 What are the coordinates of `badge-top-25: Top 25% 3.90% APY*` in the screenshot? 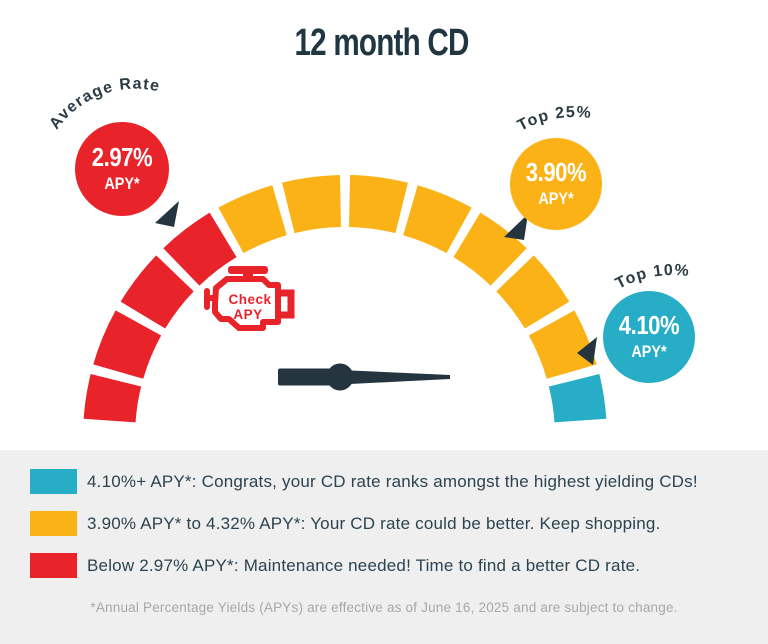 It's located at (556, 167).